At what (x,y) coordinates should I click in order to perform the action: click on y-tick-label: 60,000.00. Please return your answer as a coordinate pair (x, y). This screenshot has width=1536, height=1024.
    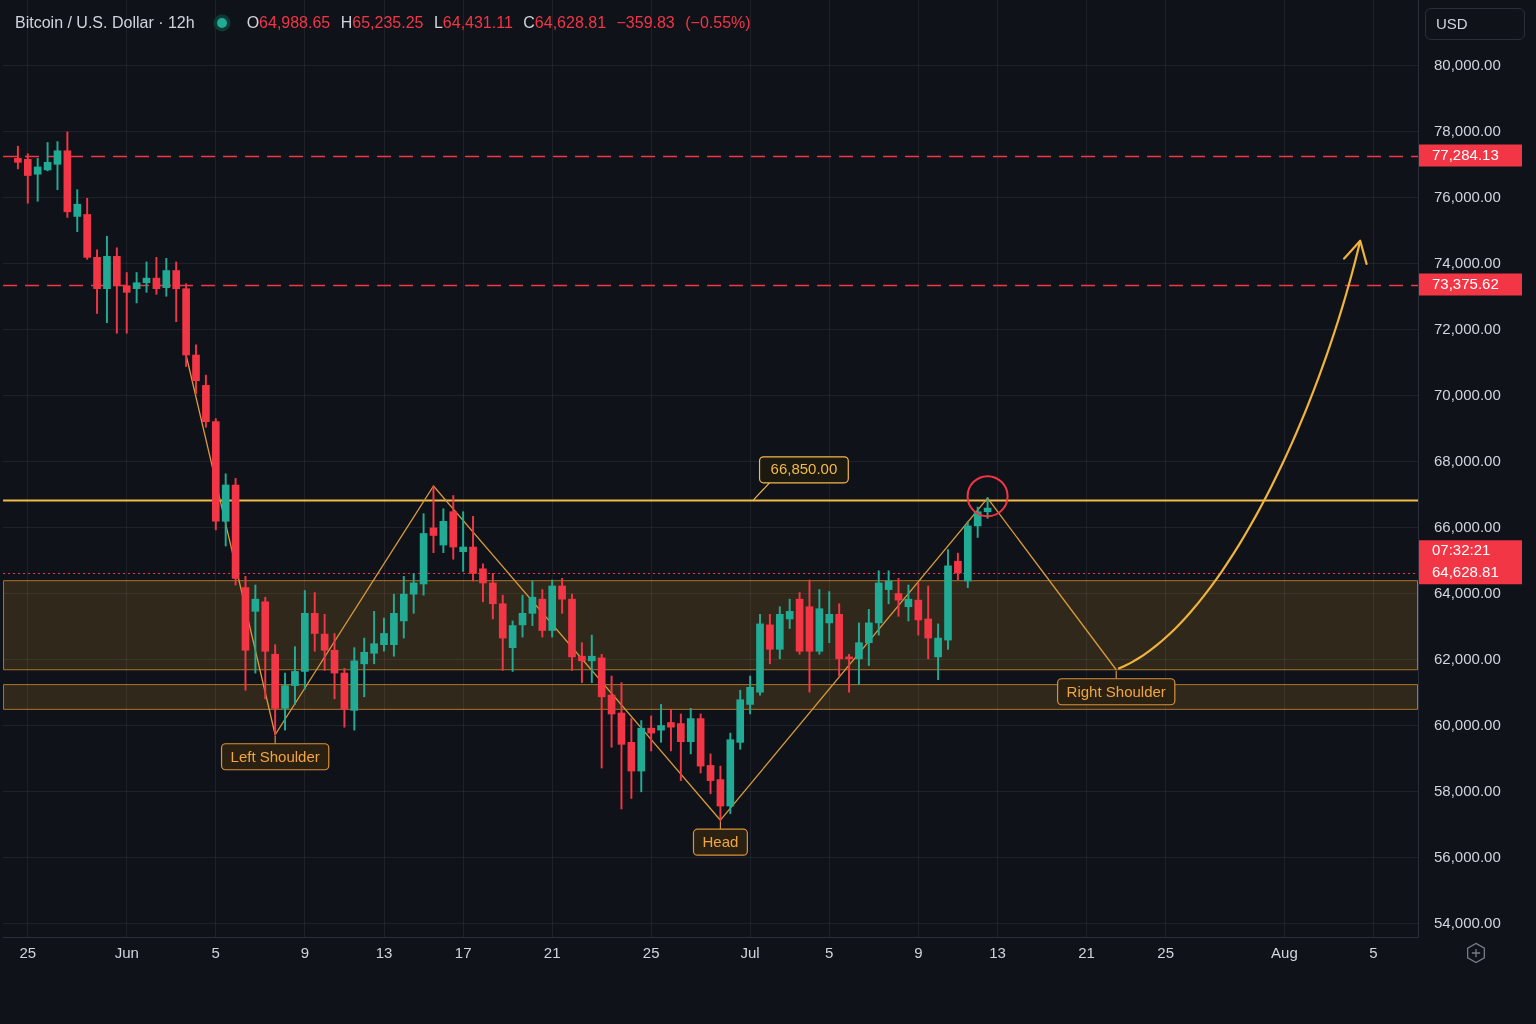
    Looking at the image, I should click on (1467, 724).